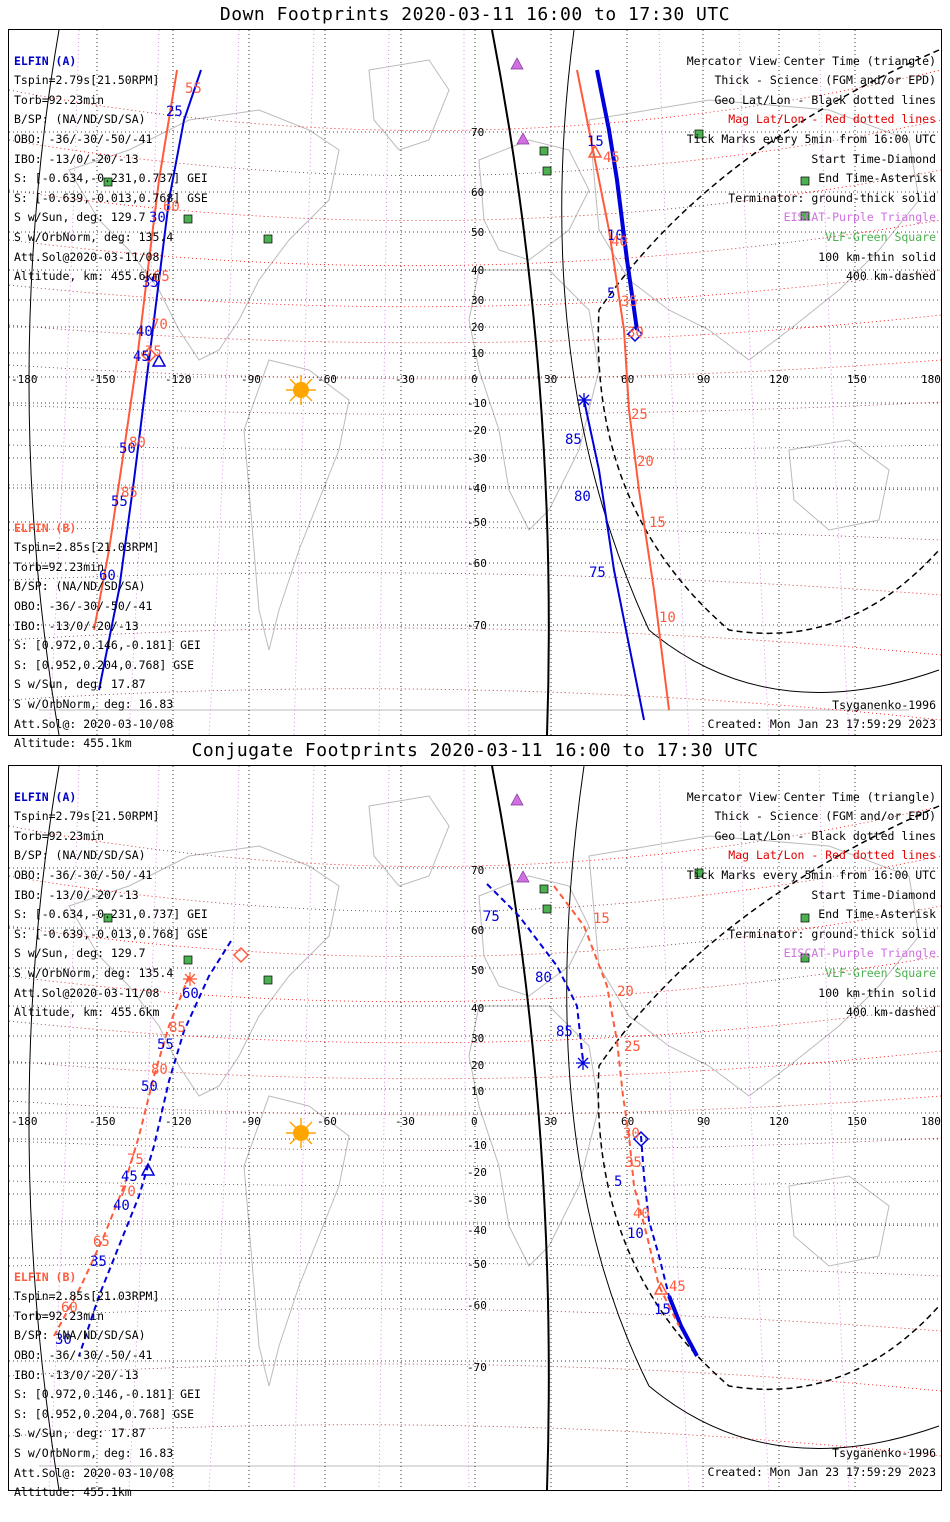 The height and width of the screenshot is (1522, 950). What do you see at coordinates (825, 80) in the screenshot?
I see `legend-item: Thick - Science (FGM and/or EPD)` at bounding box center [825, 80].